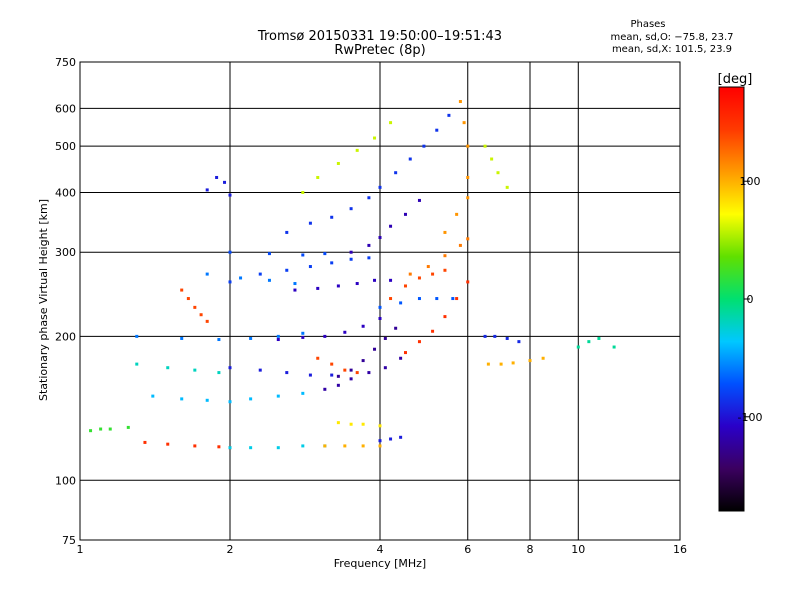 This screenshot has height=600, width=800. I want to click on y-tick-label: 100, so click(65, 480).